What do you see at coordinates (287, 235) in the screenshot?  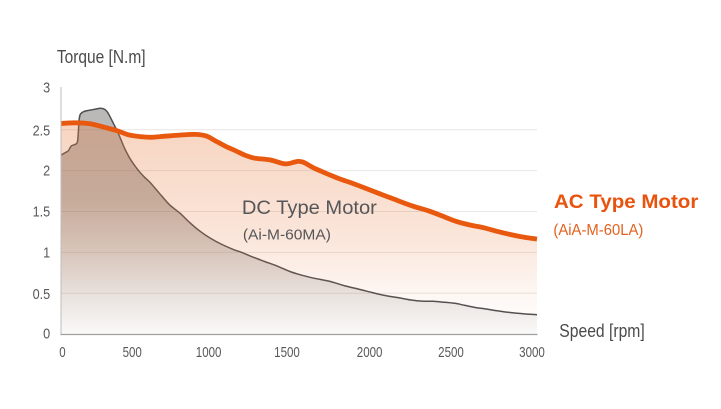 I see `svg-text: (Ai-M-60MA)` at bounding box center [287, 235].